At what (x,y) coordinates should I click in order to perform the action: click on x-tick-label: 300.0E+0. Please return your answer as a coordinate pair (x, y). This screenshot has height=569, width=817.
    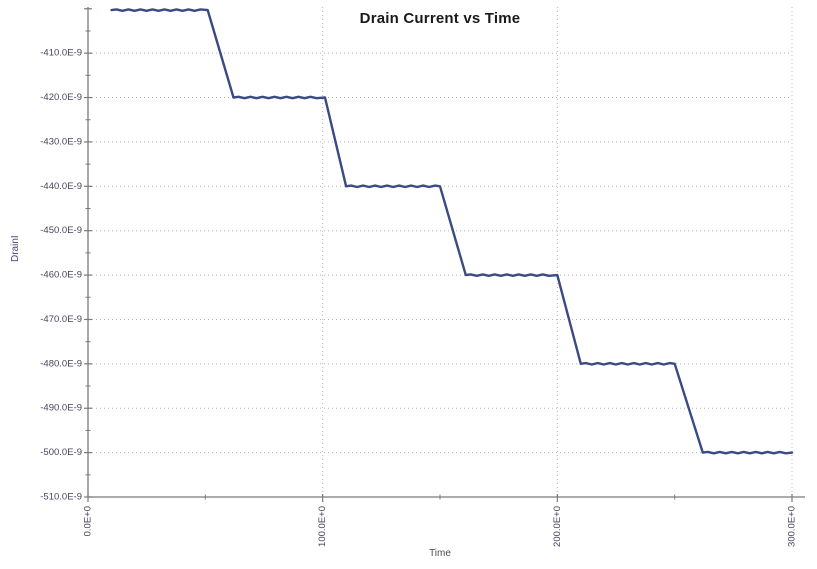
    Looking at the image, I should click on (792, 526).